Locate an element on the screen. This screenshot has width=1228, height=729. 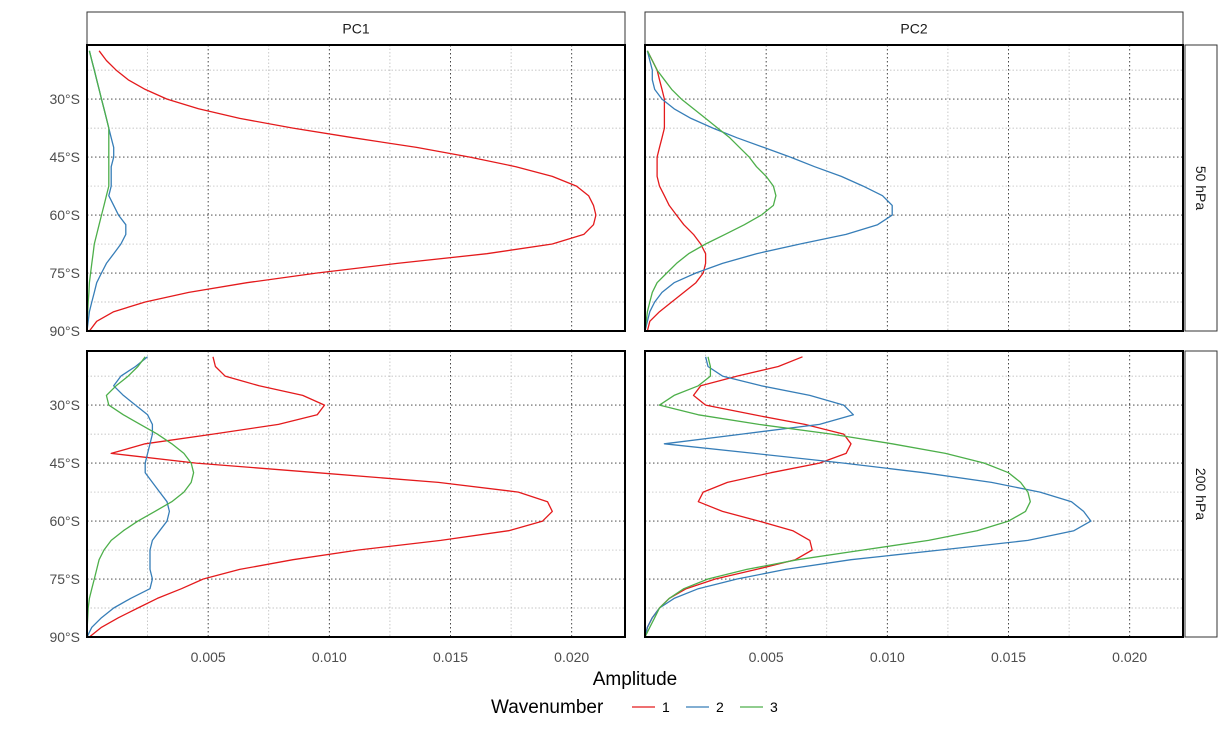
strip-label-50-hpa: 50 hPa is located at coordinates (1201, 188).